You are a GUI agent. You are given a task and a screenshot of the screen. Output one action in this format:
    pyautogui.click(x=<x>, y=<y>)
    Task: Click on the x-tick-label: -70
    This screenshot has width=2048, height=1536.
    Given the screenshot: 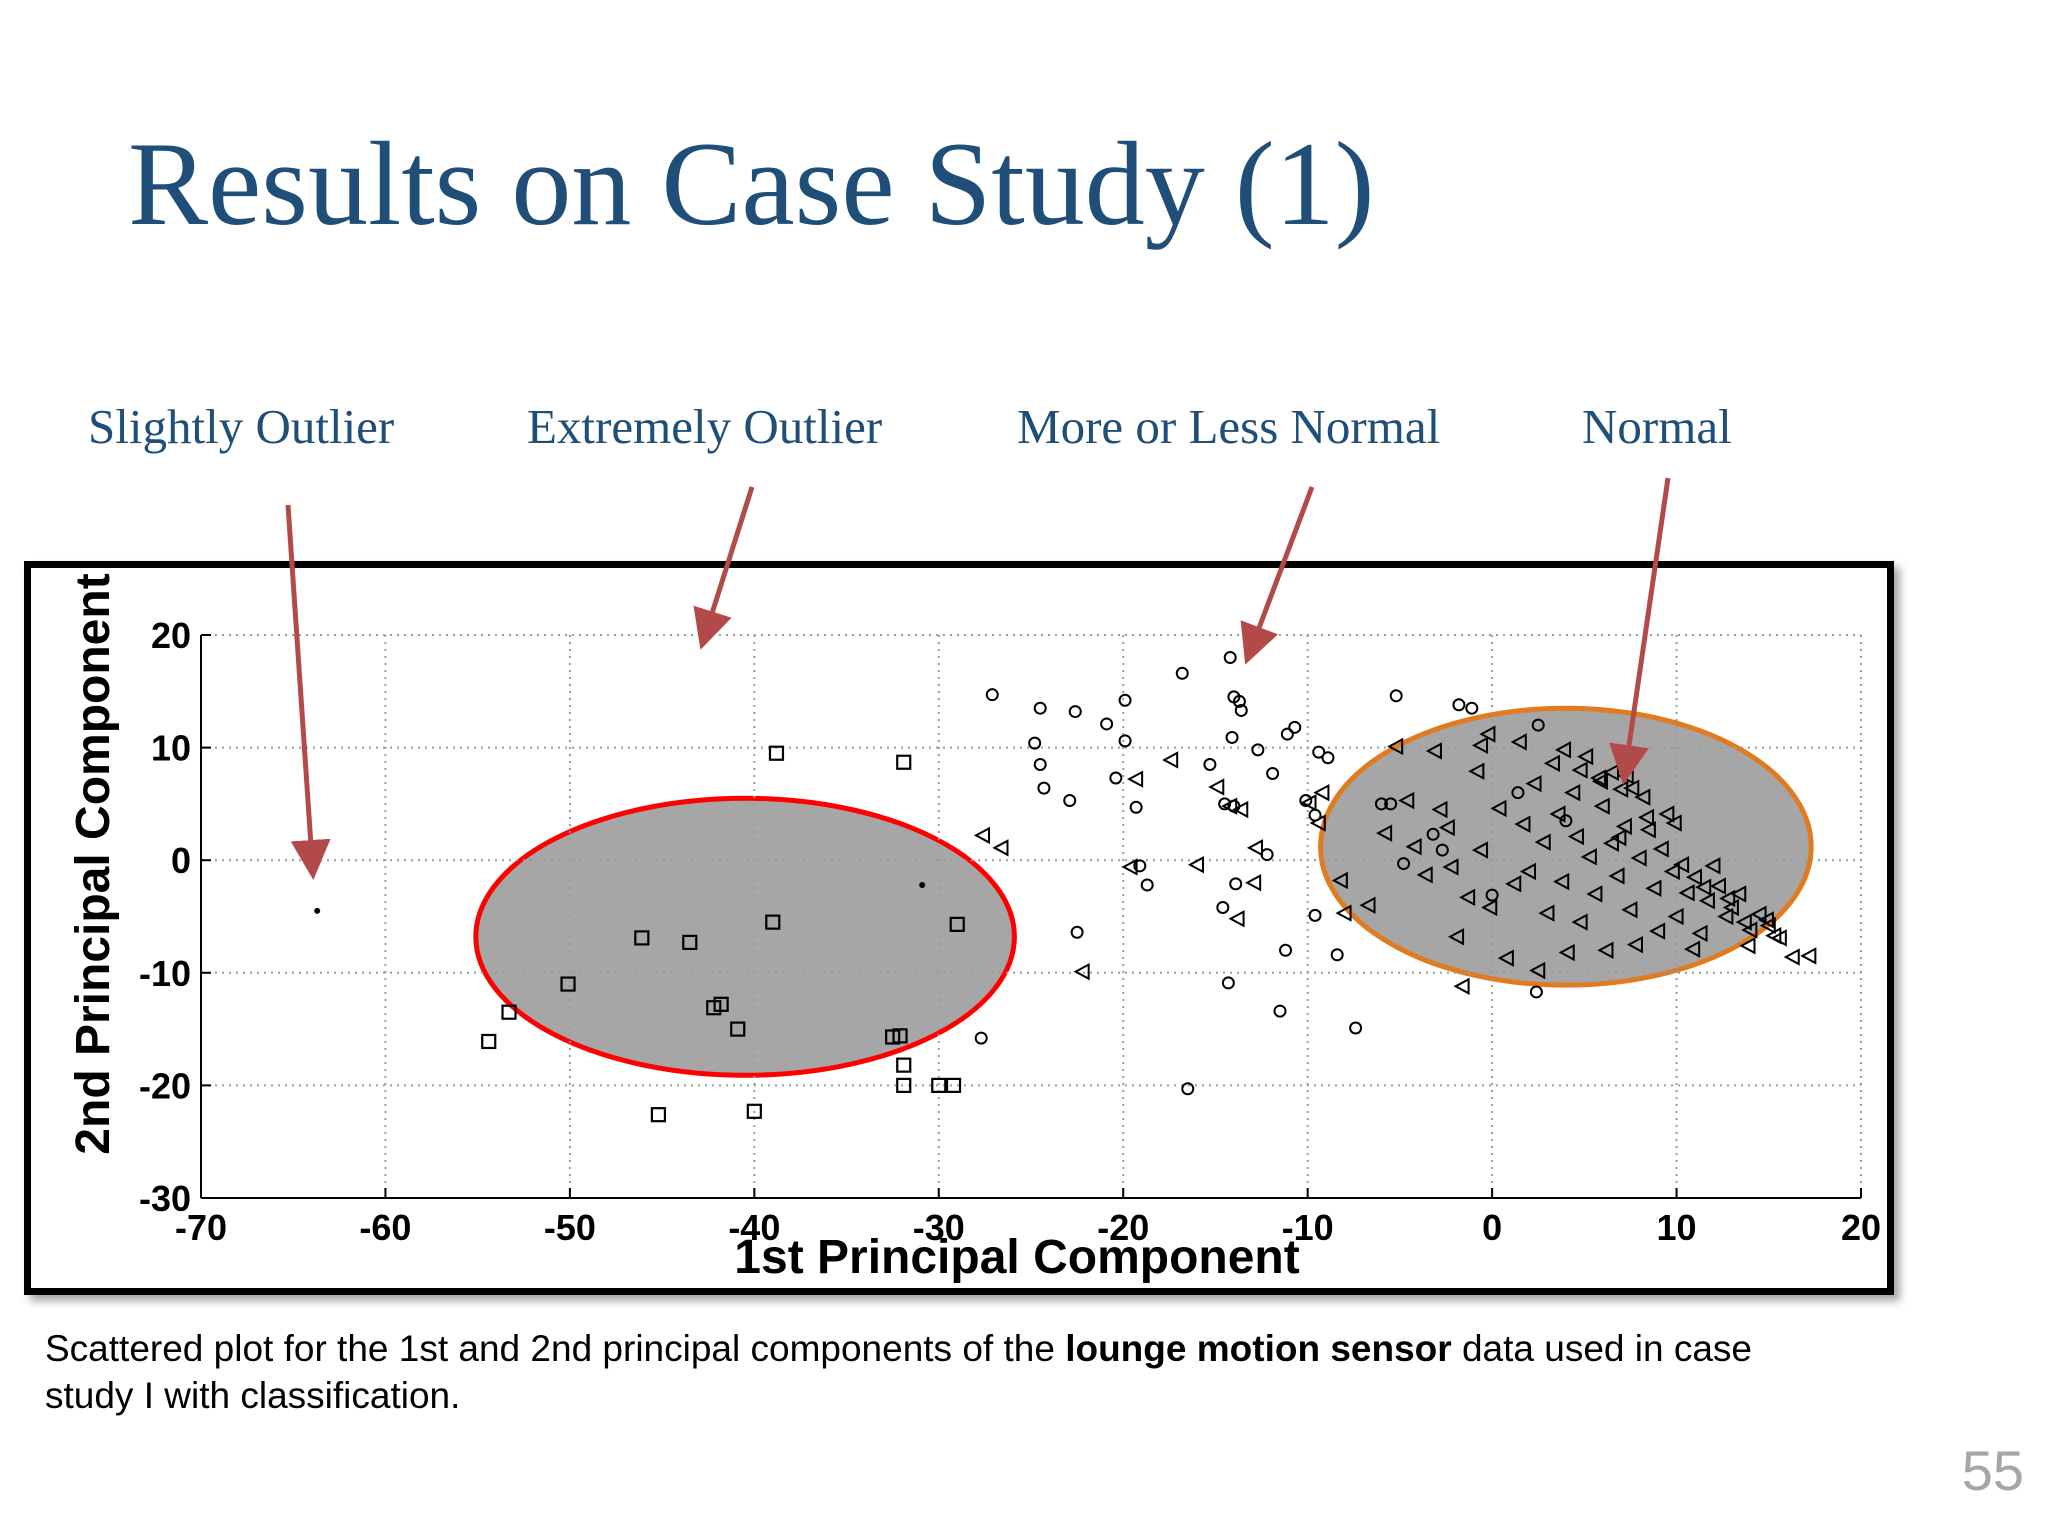 What is the action you would take?
    pyautogui.click(x=201, y=1227)
    